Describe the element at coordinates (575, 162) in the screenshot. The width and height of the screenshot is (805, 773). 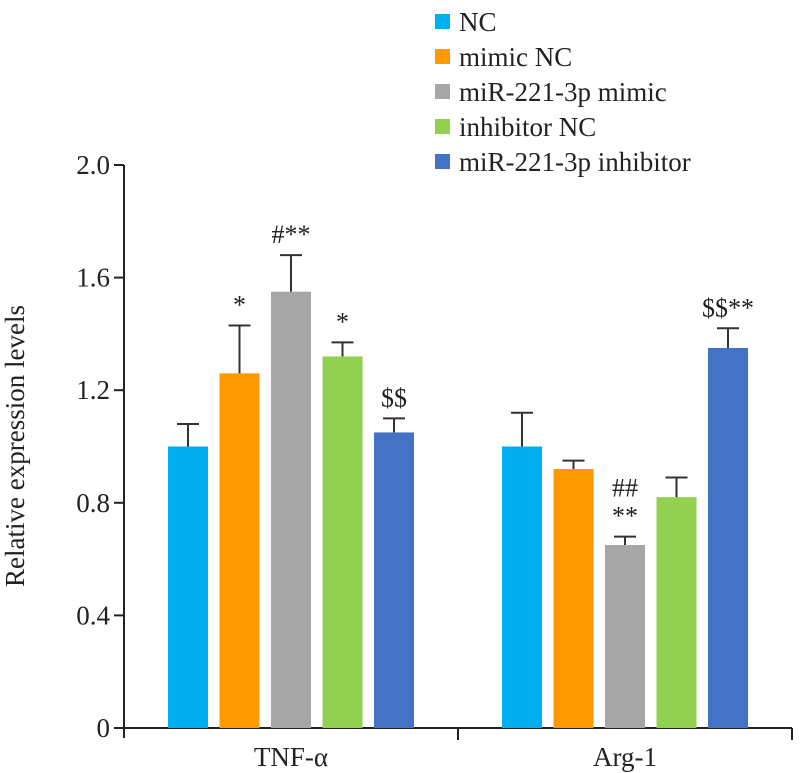
I see `legend-label: miR-221-3p inhibitor` at that location.